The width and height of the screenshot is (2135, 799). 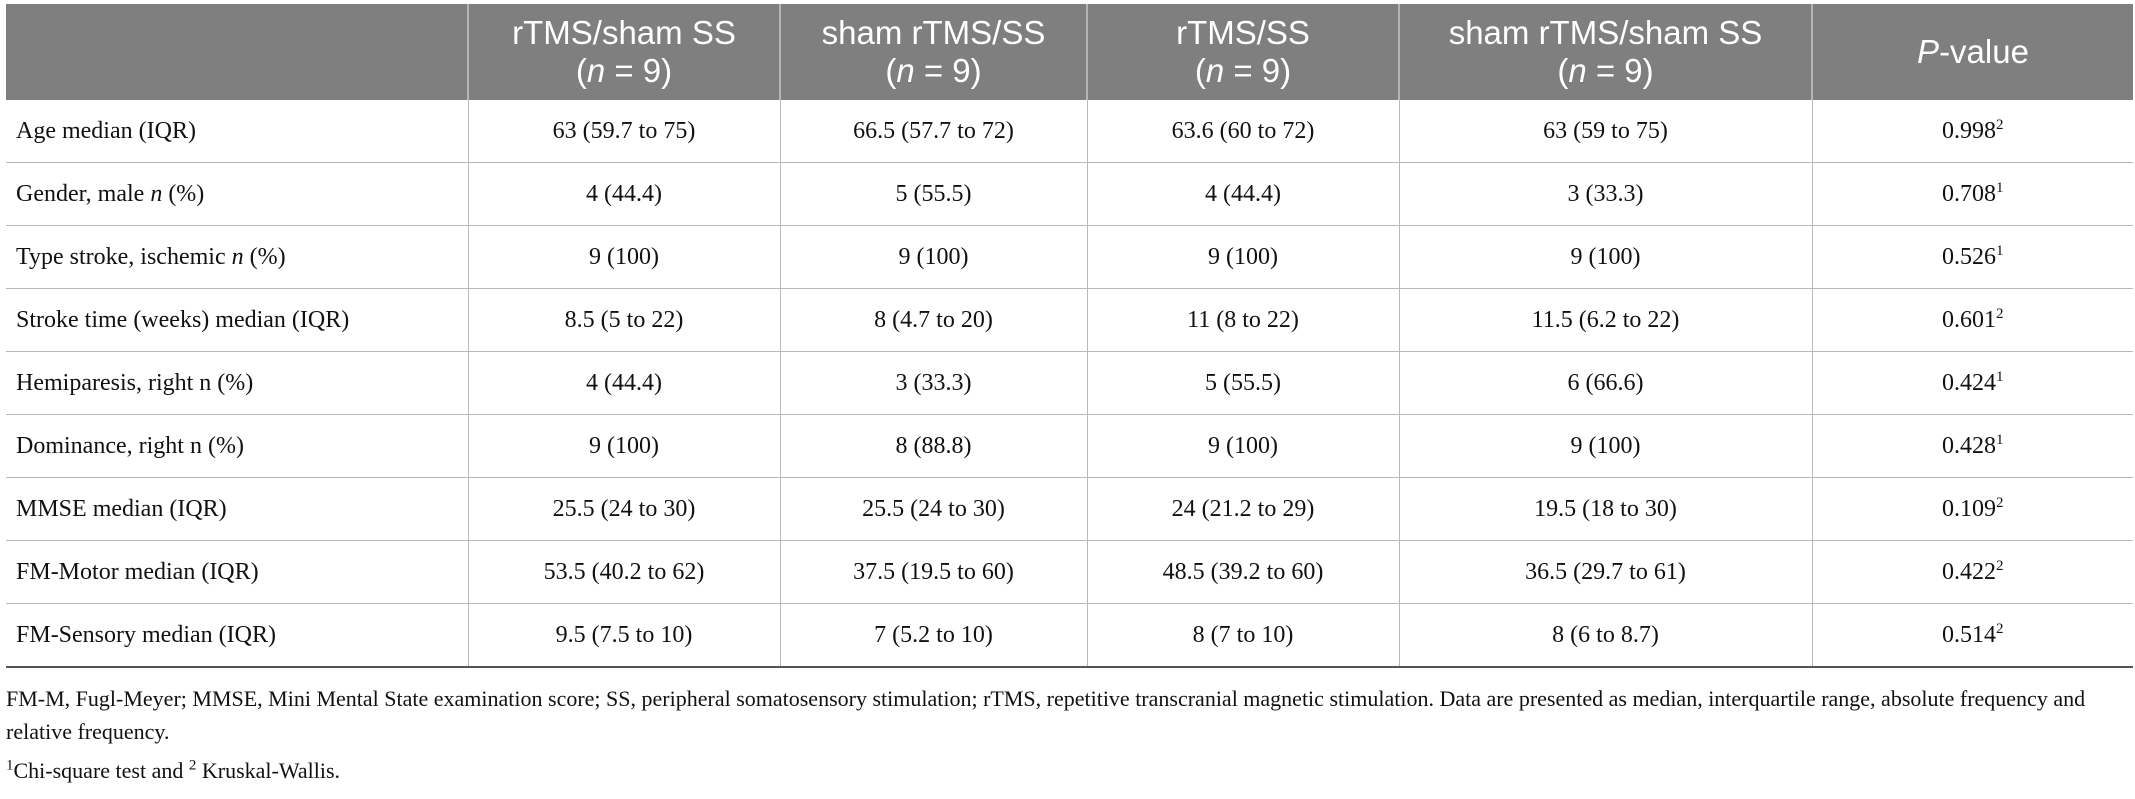 What do you see at coordinates (623, 52) in the screenshot?
I see `header-rtms-sham-ss: rTMS/sham SS (n = 9)` at bounding box center [623, 52].